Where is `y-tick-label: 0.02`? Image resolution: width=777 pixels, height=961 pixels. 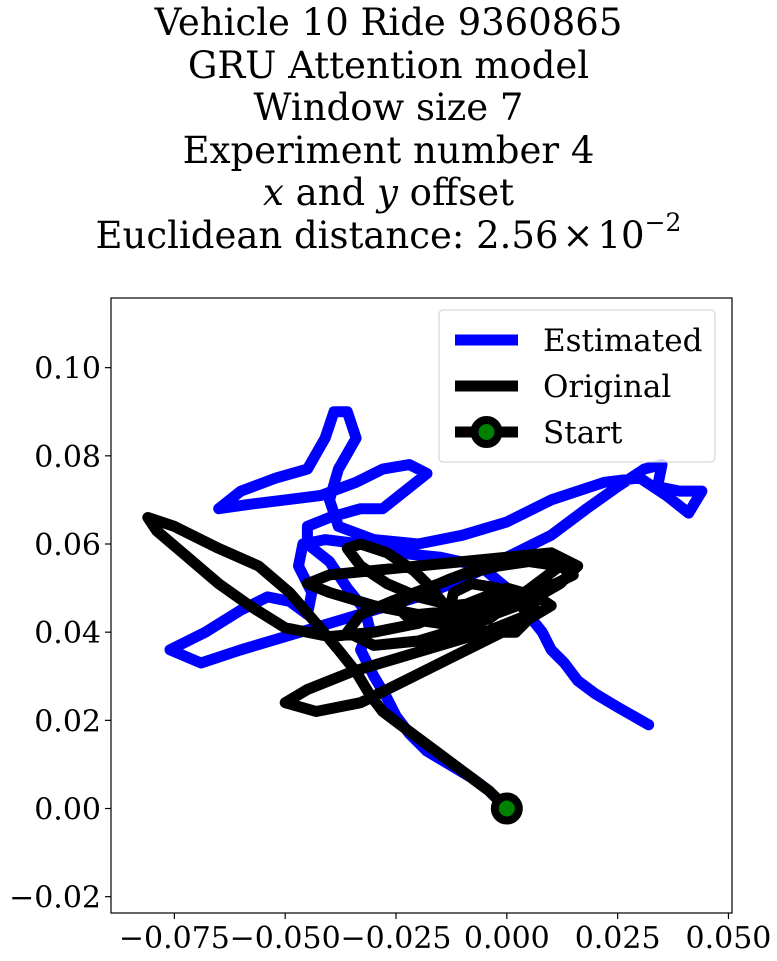 y-tick-label: 0.02 is located at coordinates (67, 721).